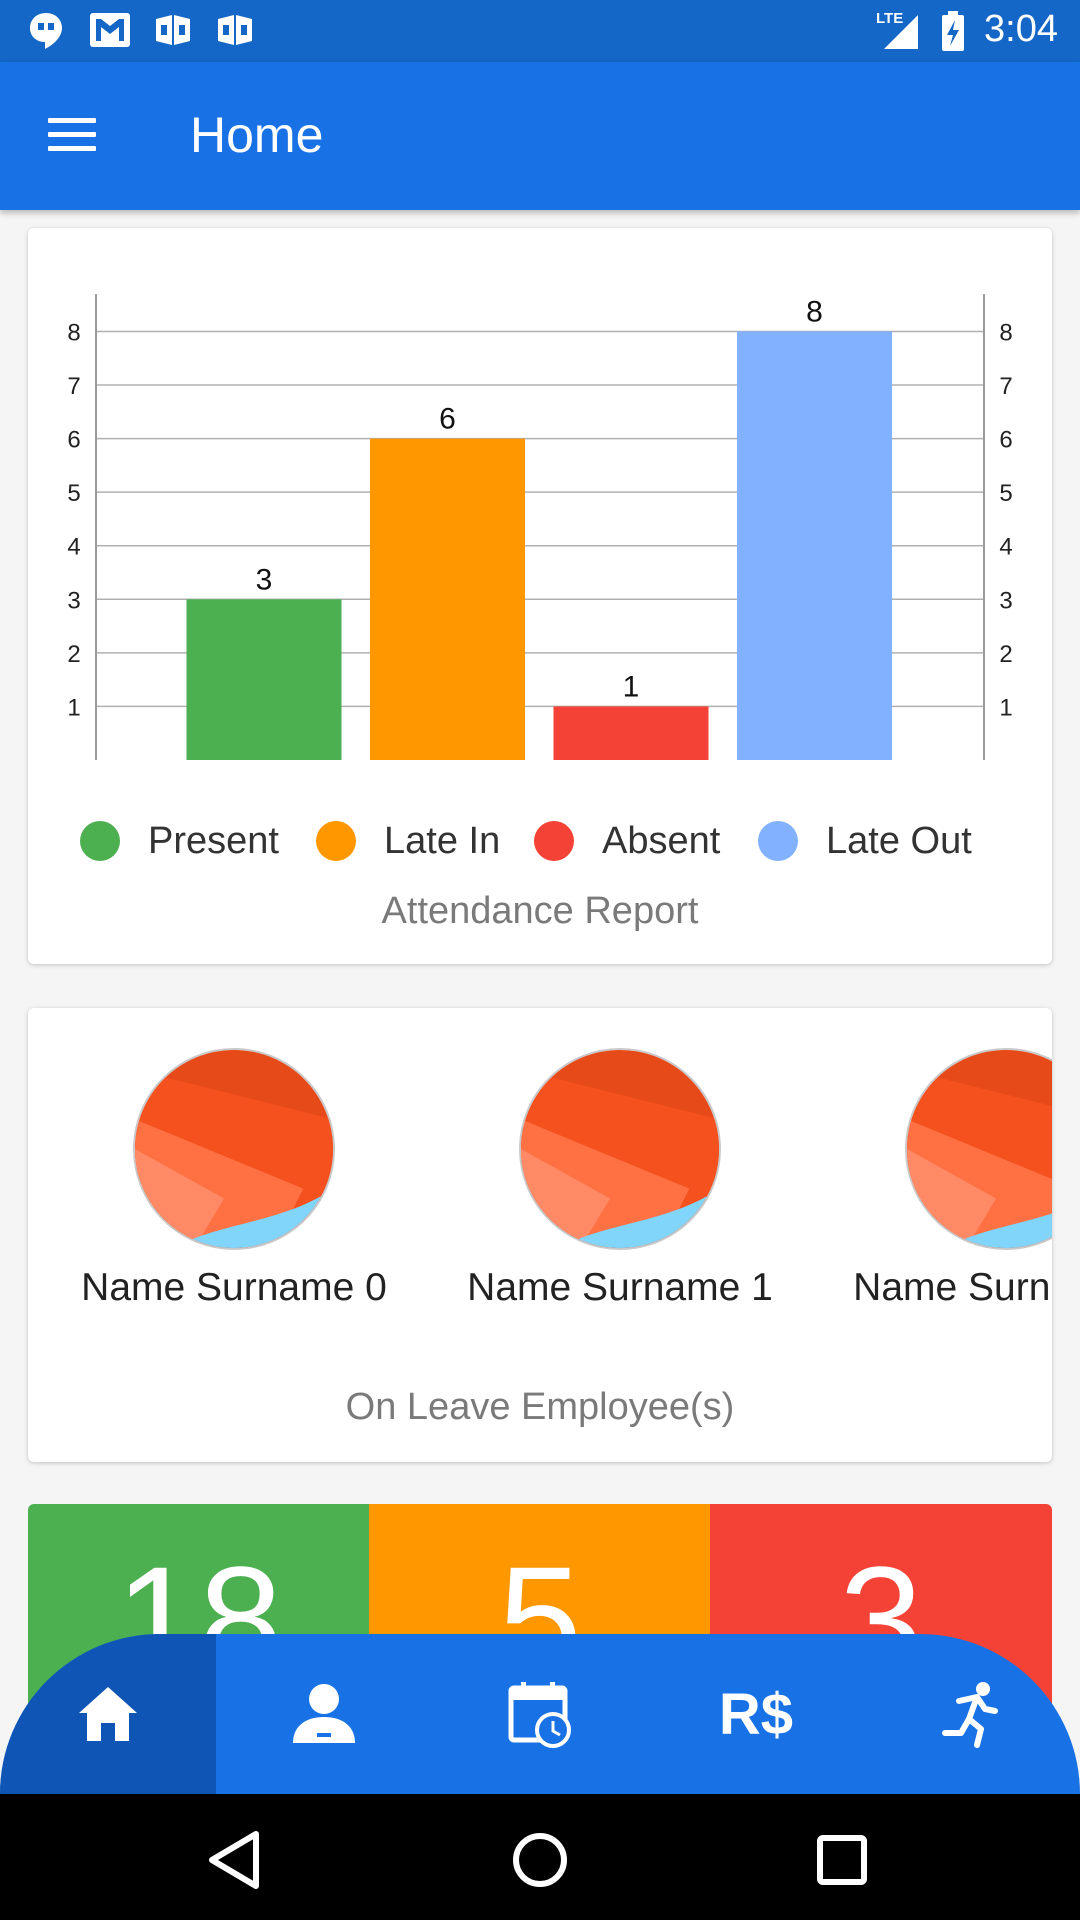 This screenshot has height=1920, width=1080. I want to click on legend-item: Present, so click(179, 841).